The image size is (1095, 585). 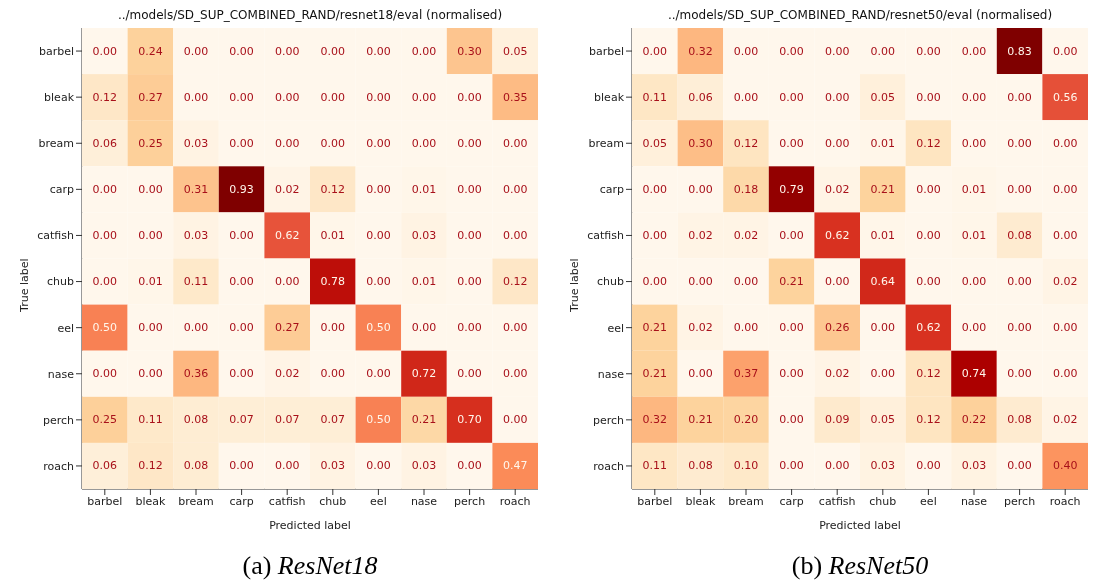 I want to click on data-label: 0.11, so click(x=655, y=97).